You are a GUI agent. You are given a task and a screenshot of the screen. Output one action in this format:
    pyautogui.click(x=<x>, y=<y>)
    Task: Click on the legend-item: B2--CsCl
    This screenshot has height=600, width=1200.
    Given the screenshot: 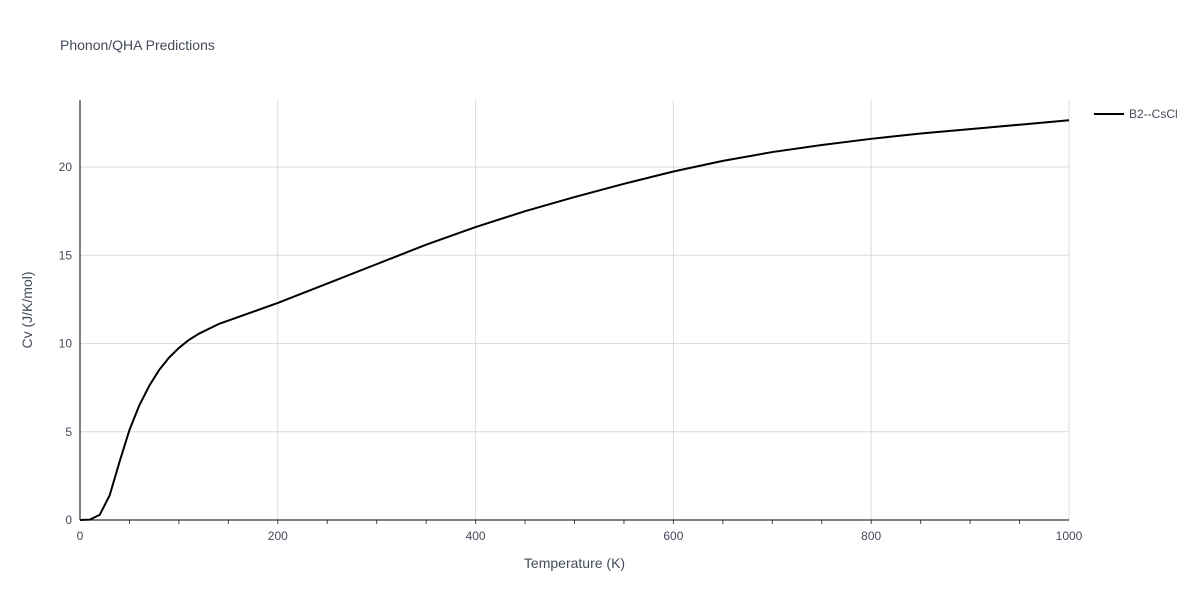 What is the action you would take?
    pyautogui.click(x=1136, y=114)
    